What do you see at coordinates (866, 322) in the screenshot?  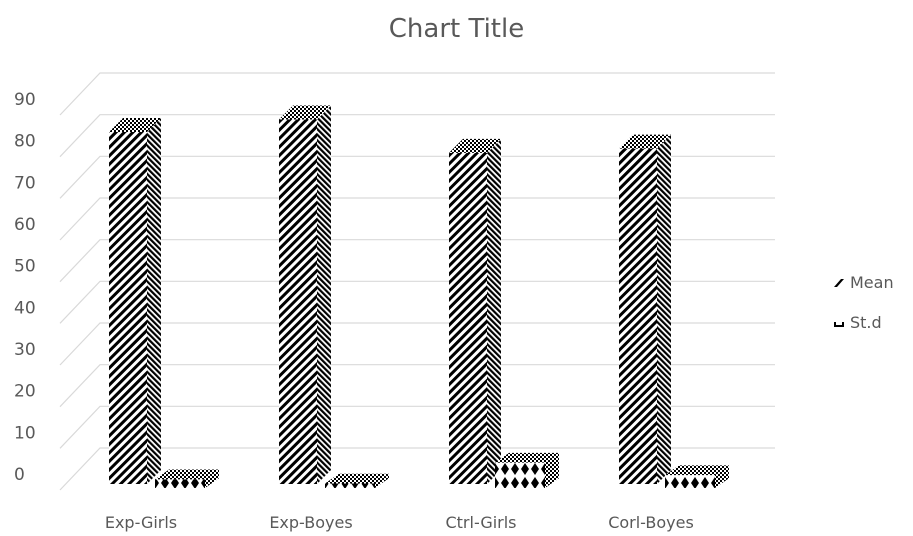 I see `legend-label-std: St.d` at bounding box center [866, 322].